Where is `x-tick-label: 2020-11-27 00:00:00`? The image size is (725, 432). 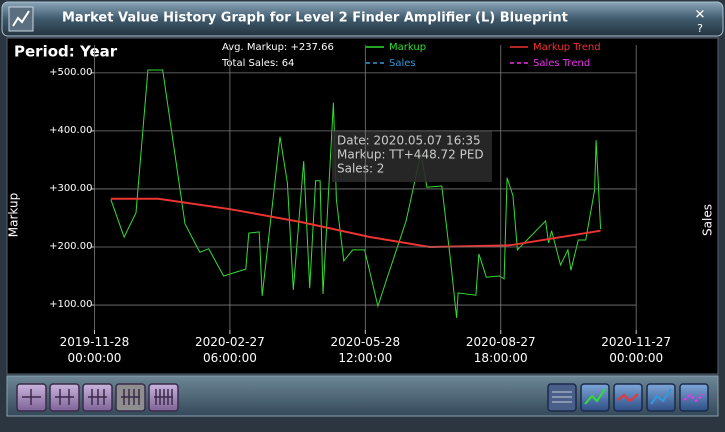 x-tick-label: 2020-11-27 00:00:00 is located at coordinates (636, 350).